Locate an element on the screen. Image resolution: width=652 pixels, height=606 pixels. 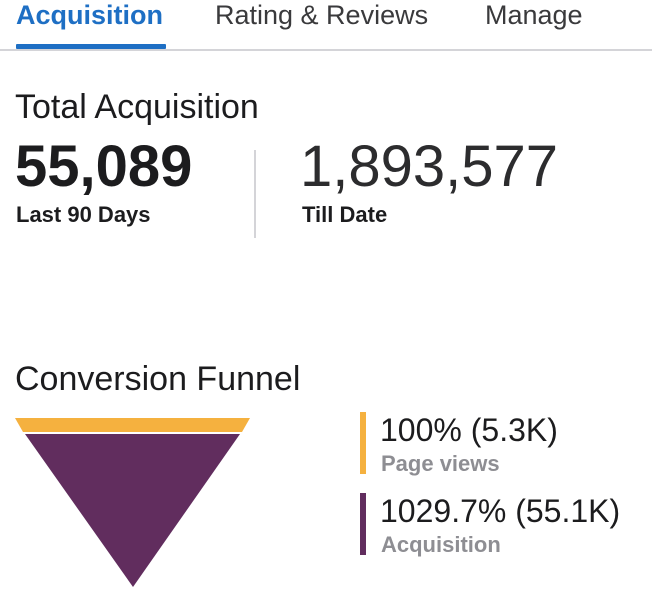
legend-label: Page views is located at coordinates (440, 463).